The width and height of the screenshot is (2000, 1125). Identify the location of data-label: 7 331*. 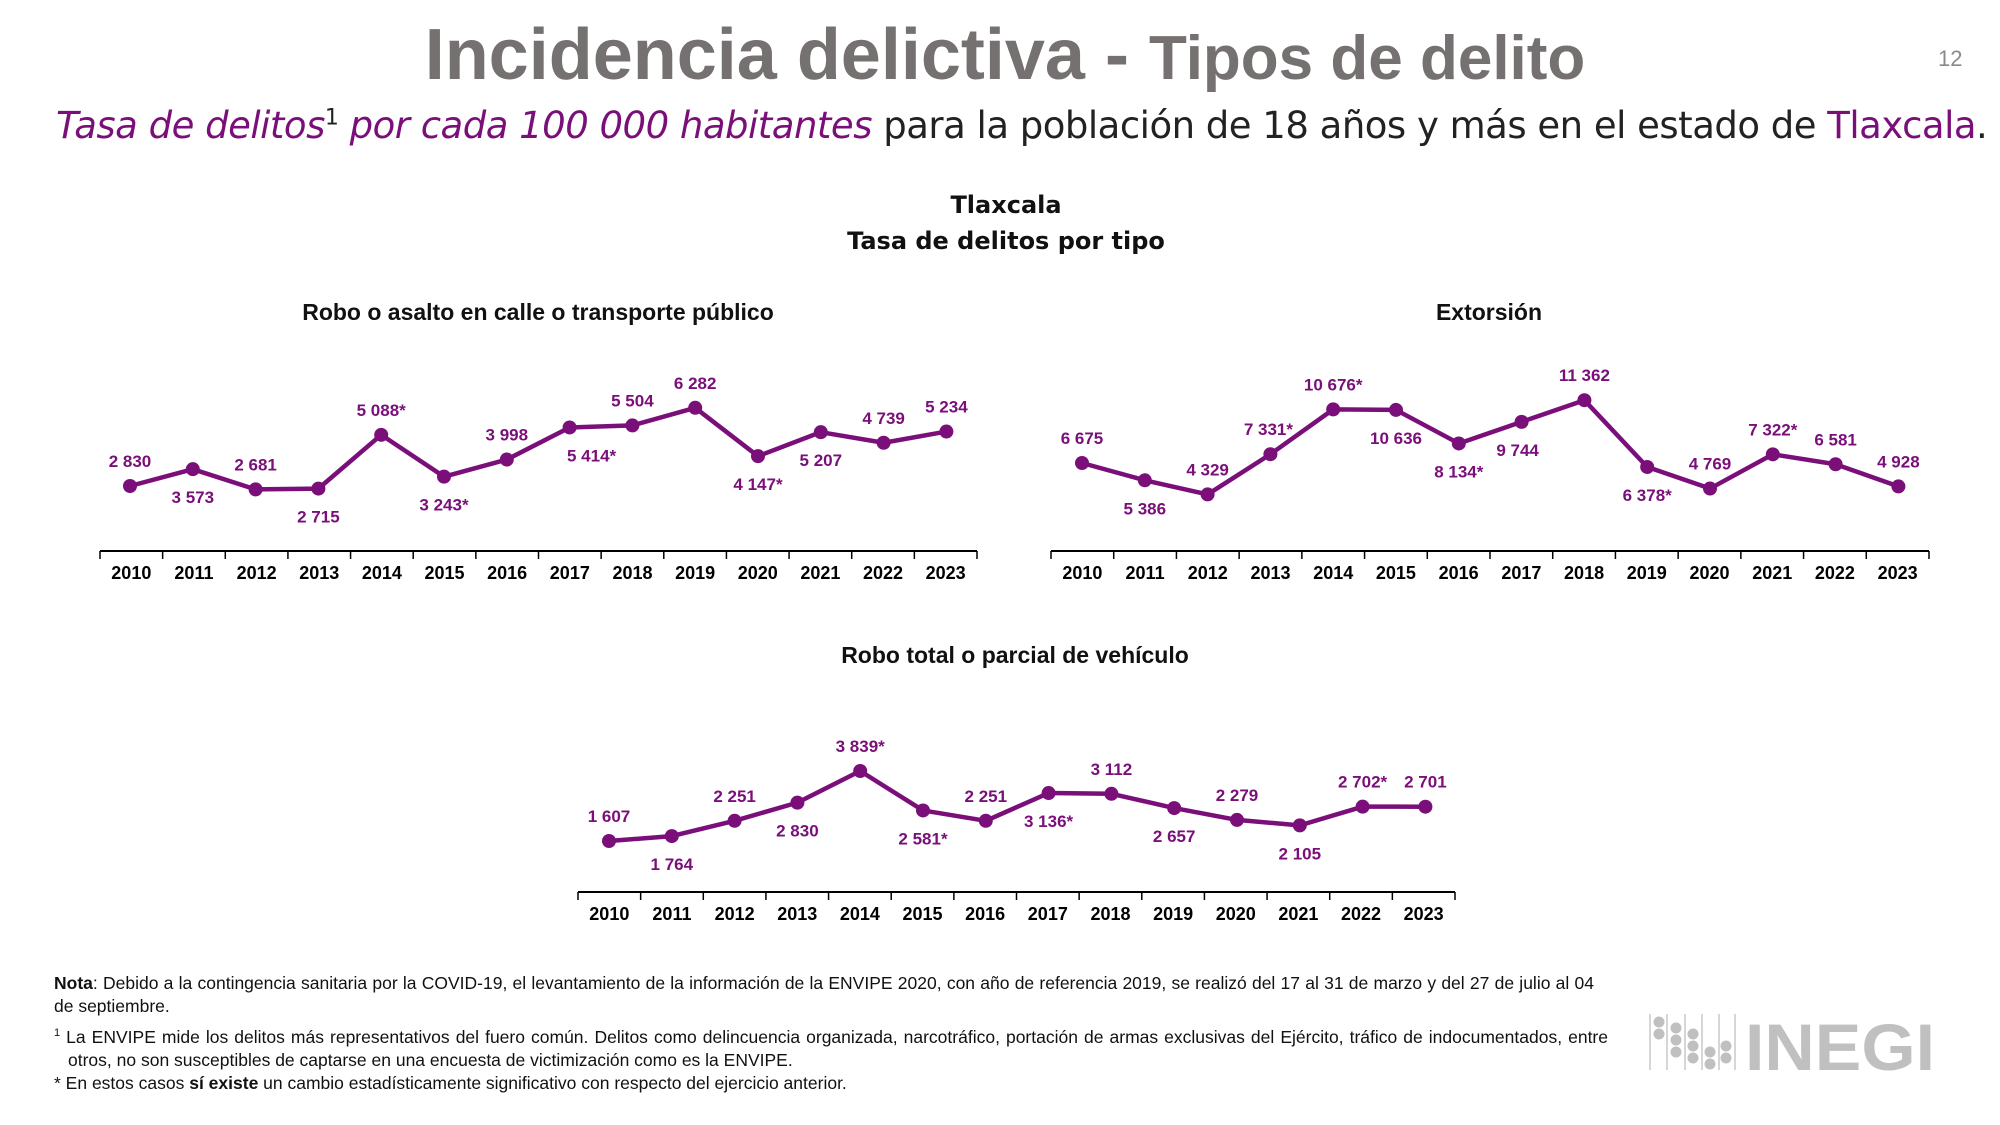
(1269, 429).